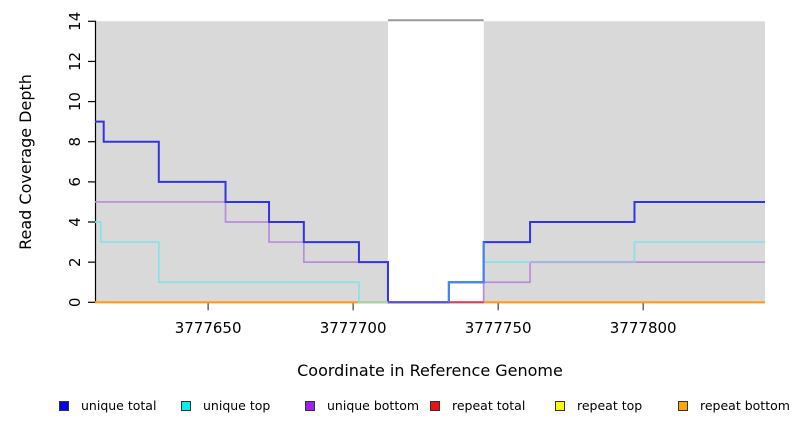  What do you see at coordinates (430, 370) in the screenshot?
I see `x-axis-title: Coordinate in Reference Genome` at bounding box center [430, 370].